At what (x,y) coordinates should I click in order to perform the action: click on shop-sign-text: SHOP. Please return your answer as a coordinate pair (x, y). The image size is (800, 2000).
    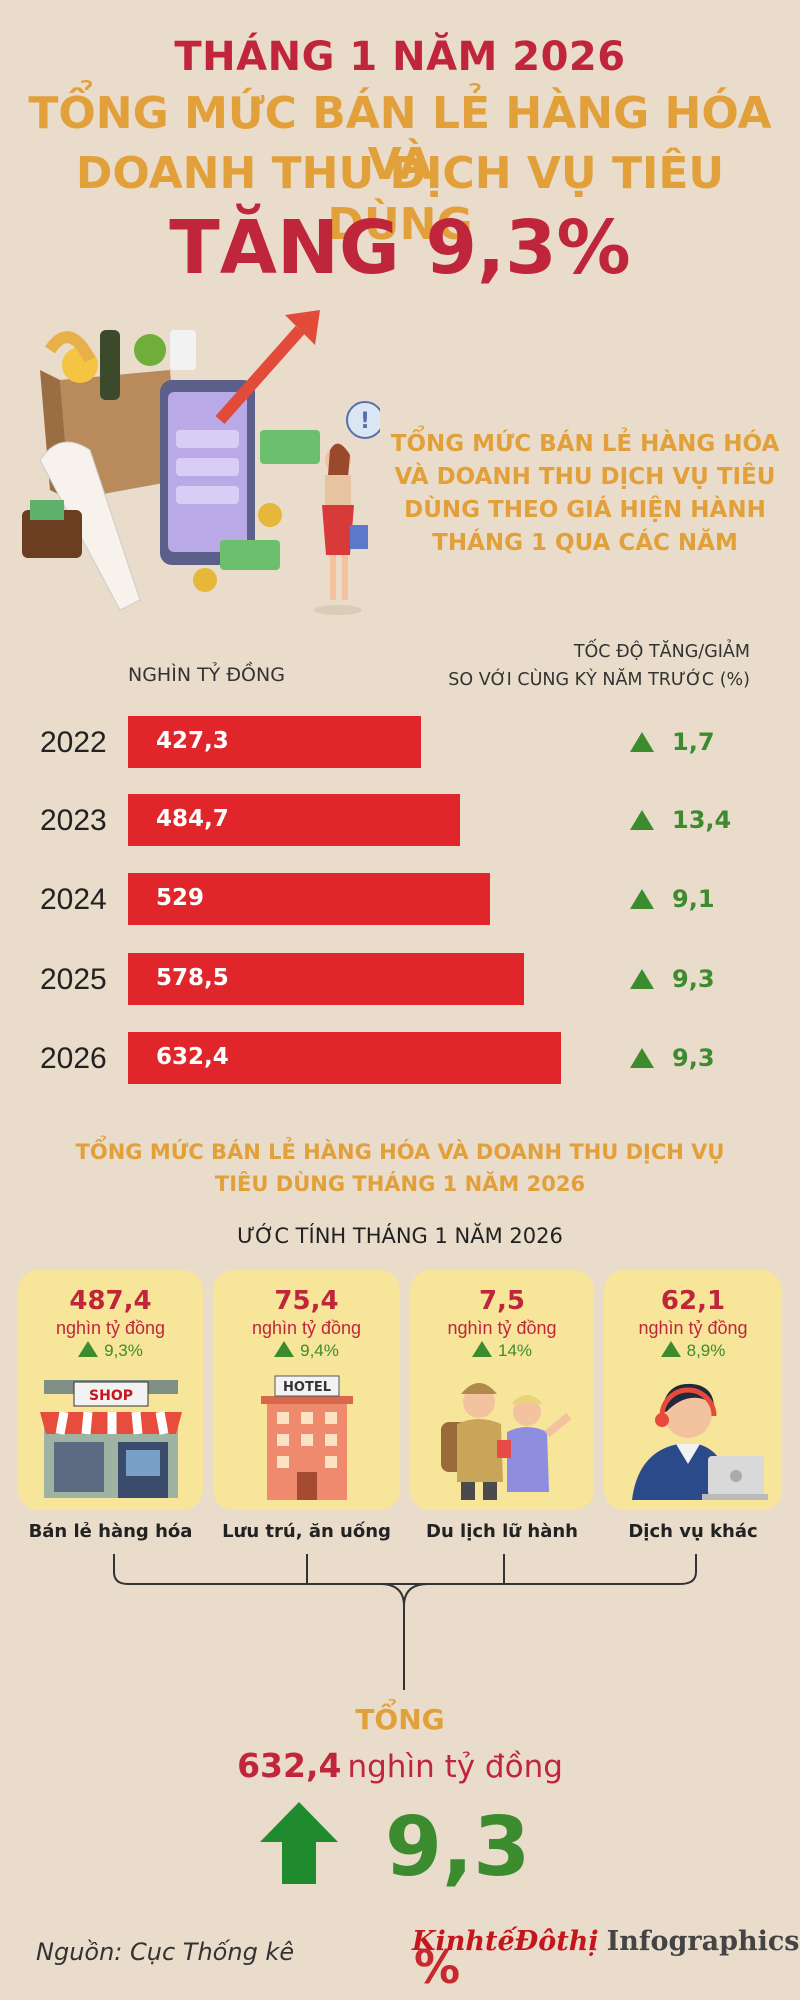
    Looking at the image, I should click on (111, 1396).